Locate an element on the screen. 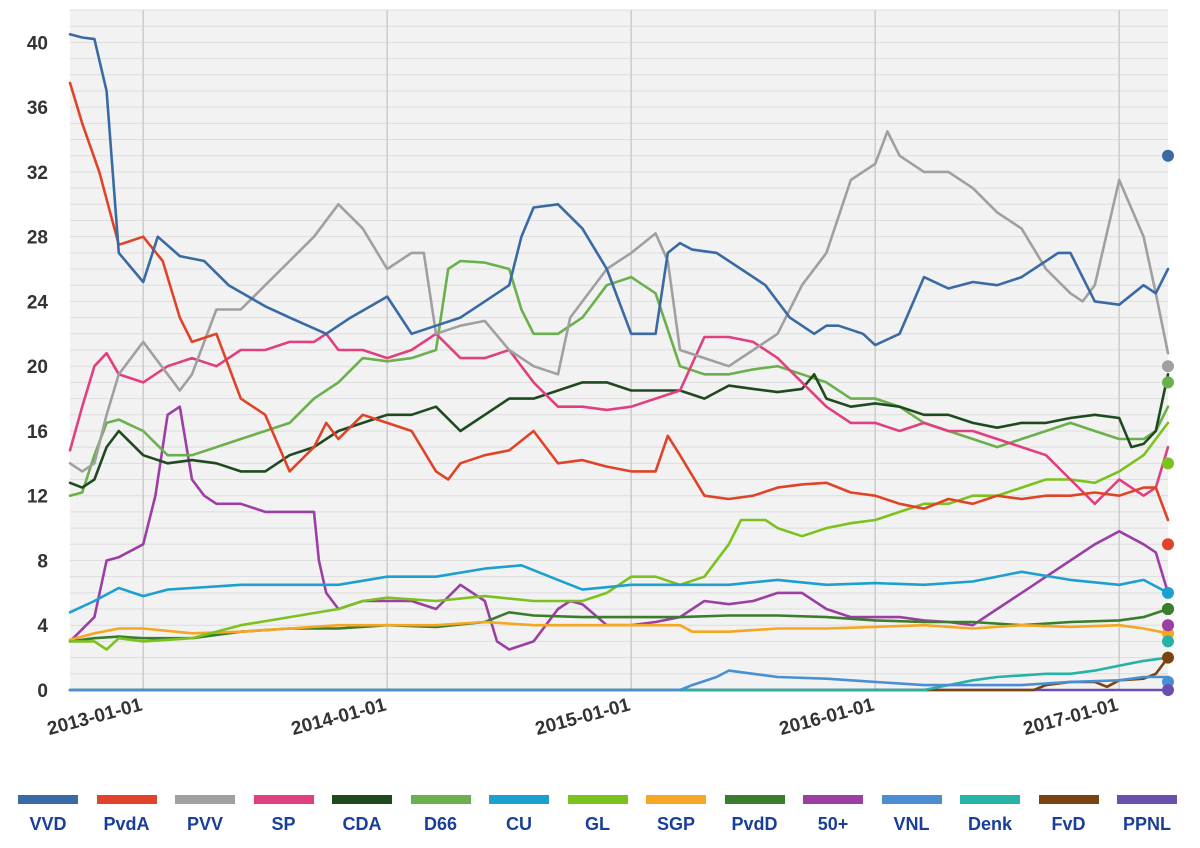 The image size is (1200, 848). legend-label: PVV is located at coordinates (205, 824).